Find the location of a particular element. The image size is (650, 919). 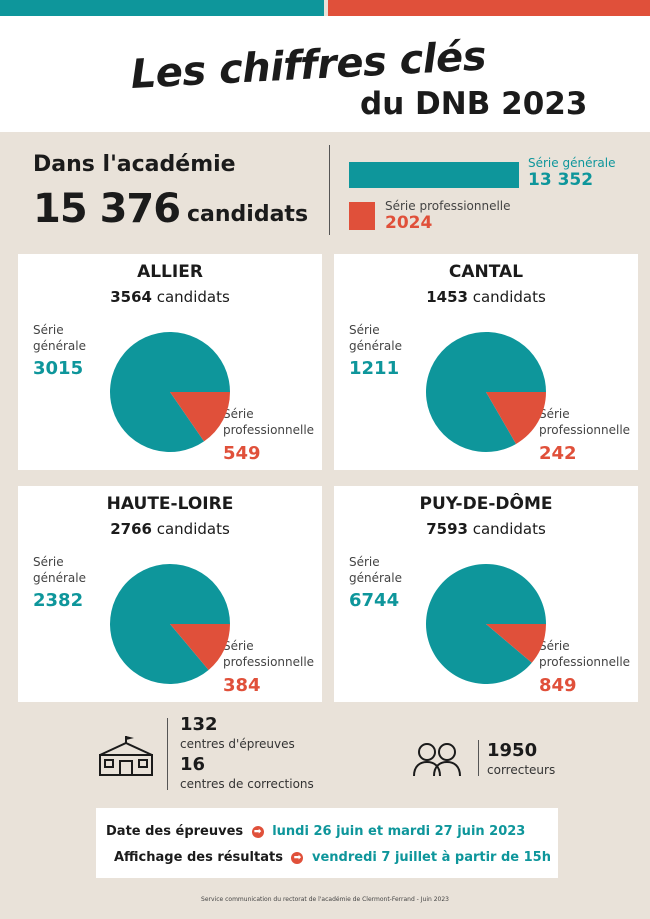

correcteurs-label: correcteurs is located at coordinates (521, 770).